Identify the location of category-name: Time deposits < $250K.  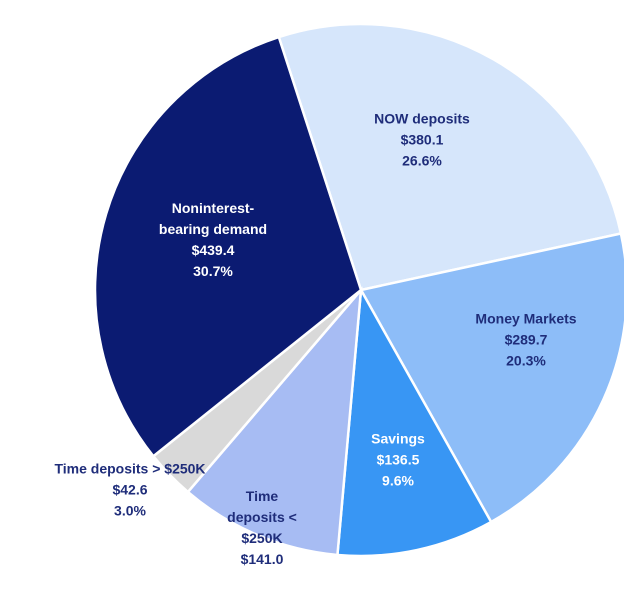
(262, 517).